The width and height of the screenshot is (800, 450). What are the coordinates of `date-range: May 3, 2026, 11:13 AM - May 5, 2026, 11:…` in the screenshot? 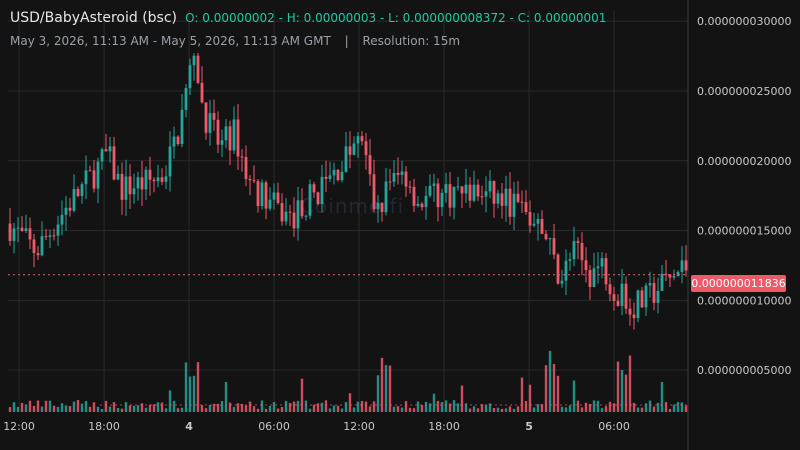 It's located at (170, 41).